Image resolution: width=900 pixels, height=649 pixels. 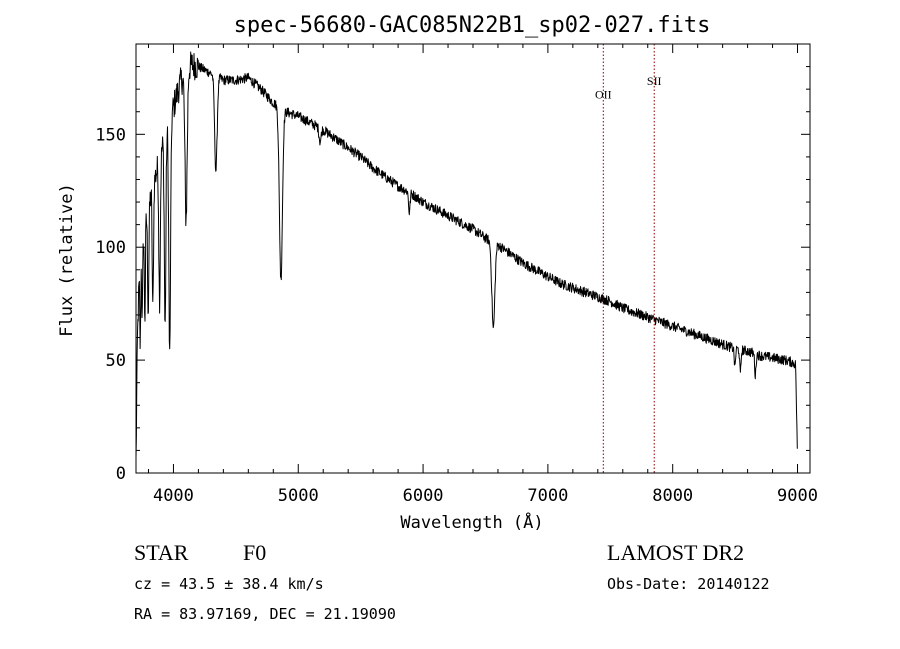 What do you see at coordinates (603, 95) in the screenshot?
I see `marker-label-oii: OII` at bounding box center [603, 95].